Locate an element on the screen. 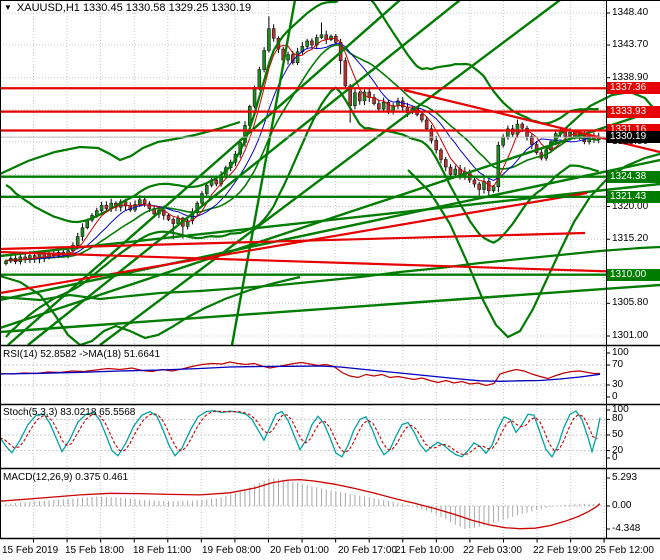 The width and height of the screenshot is (660, 560). time-axis-label: 15 Feb 2019 is located at coordinates (30, 550).